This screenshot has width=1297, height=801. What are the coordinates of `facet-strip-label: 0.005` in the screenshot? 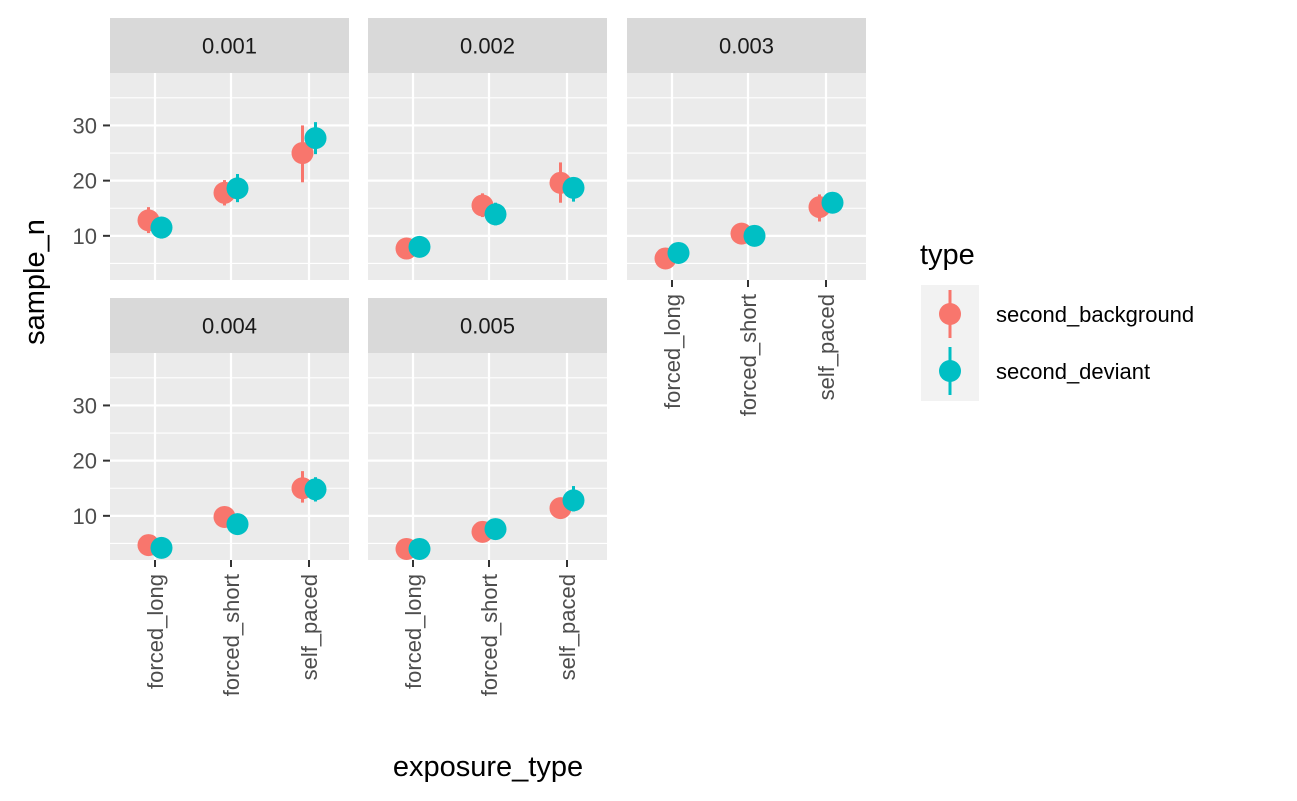 It's located at (487, 326).